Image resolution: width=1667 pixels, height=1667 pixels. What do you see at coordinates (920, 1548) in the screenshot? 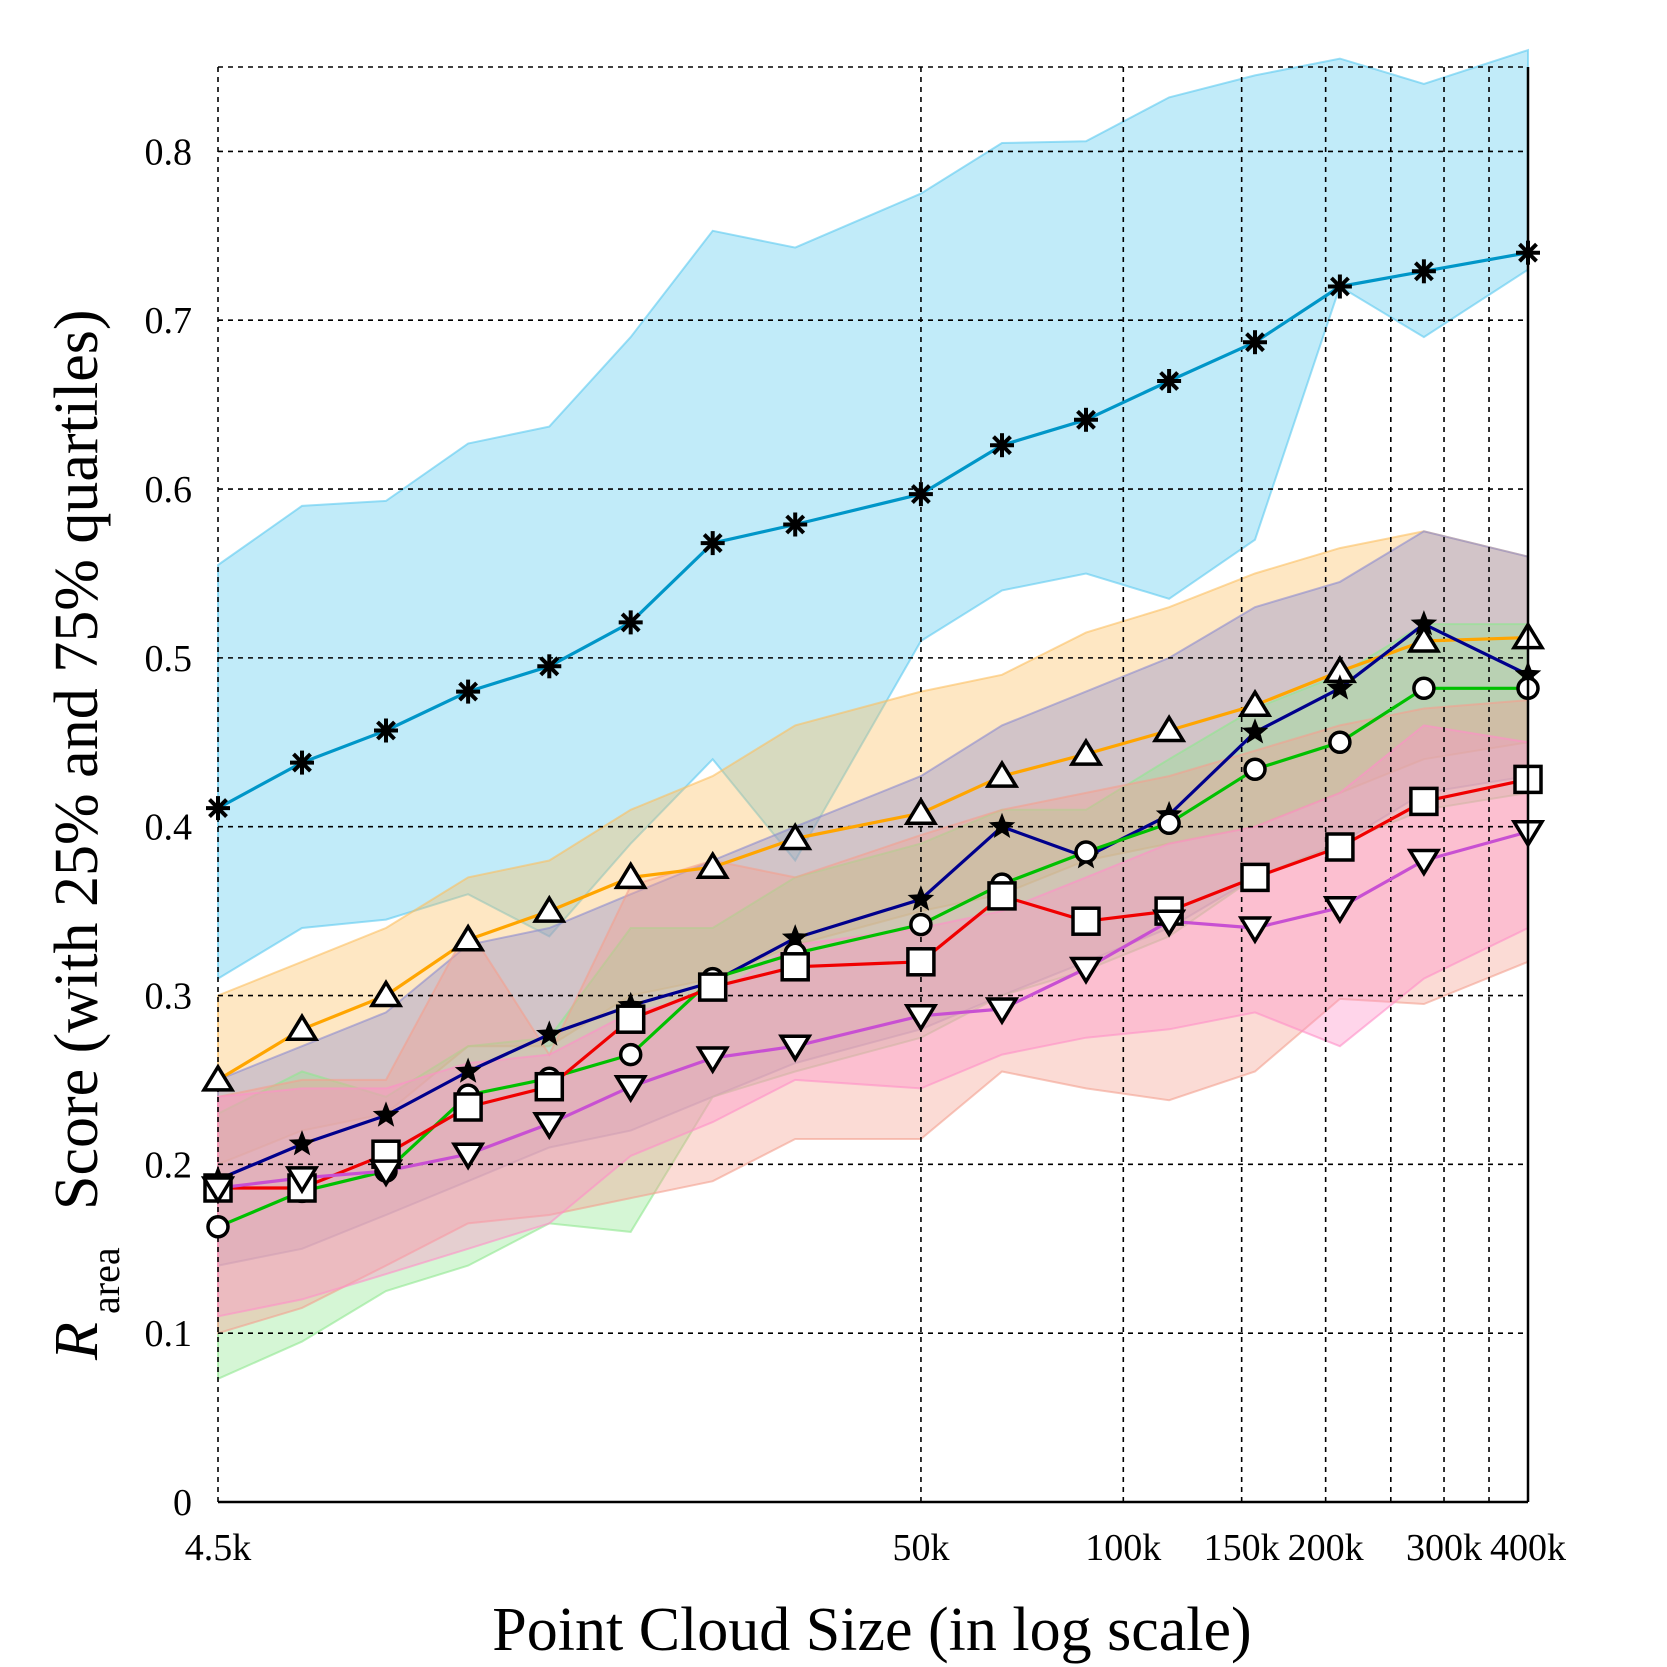
I see `x-tick-label-1: 50k` at bounding box center [920, 1548].